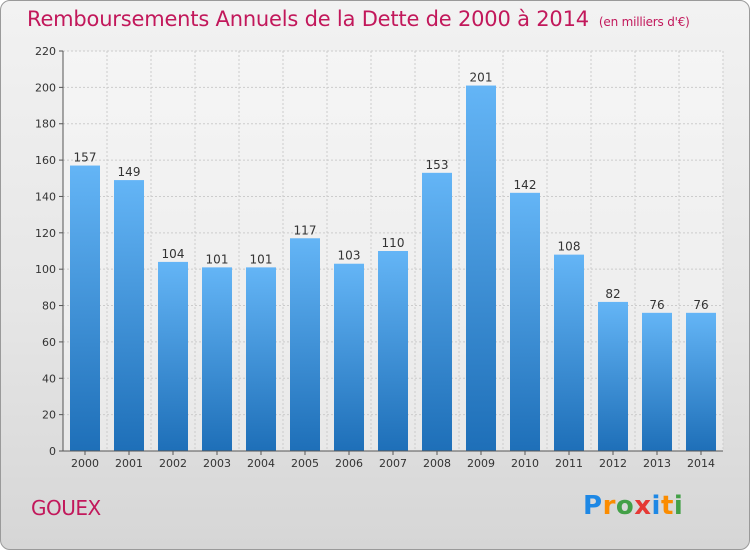 The width and height of the screenshot is (750, 550). Describe the element at coordinates (85, 463) in the screenshot. I see `x-tick-label: 2000` at that location.